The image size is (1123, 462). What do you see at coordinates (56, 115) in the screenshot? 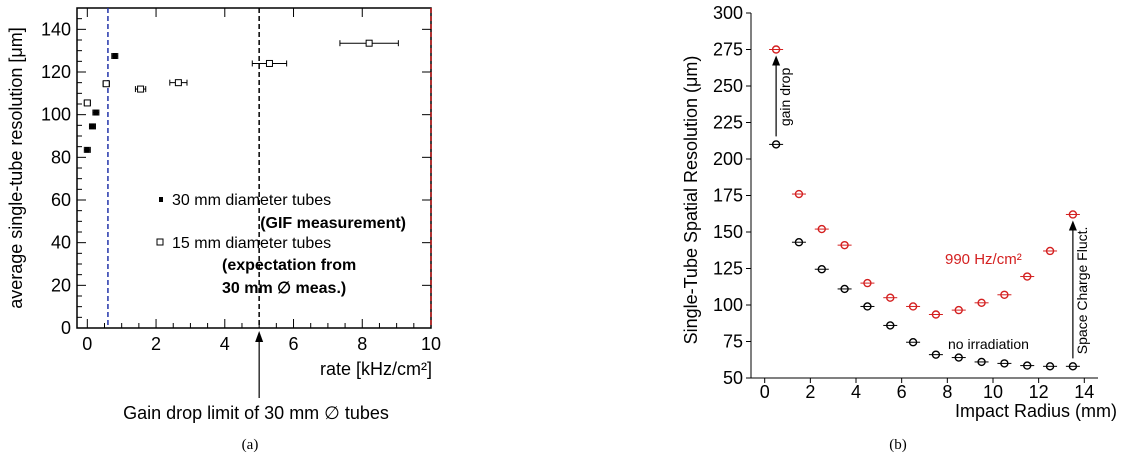
I see `chart-a-ytick-label: 100` at bounding box center [56, 115].